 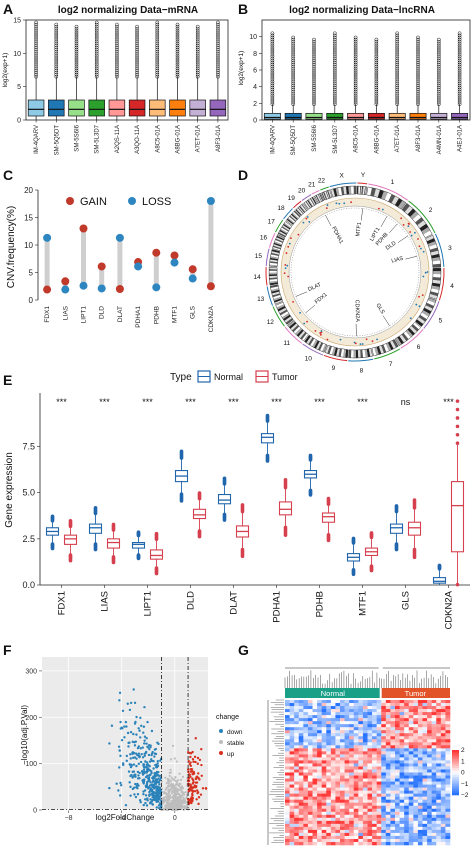 I want to click on chromosome-label-11: 11, so click(x=286, y=343).